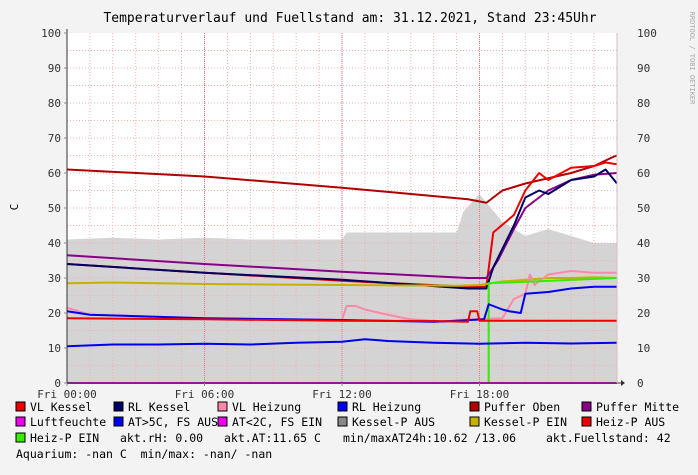 The height and width of the screenshot is (475, 698). What do you see at coordinates (61, 407) in the screenshot?
I see `legend-label-vl-kessel: VL Kessel` at bounding box center [61, 407].